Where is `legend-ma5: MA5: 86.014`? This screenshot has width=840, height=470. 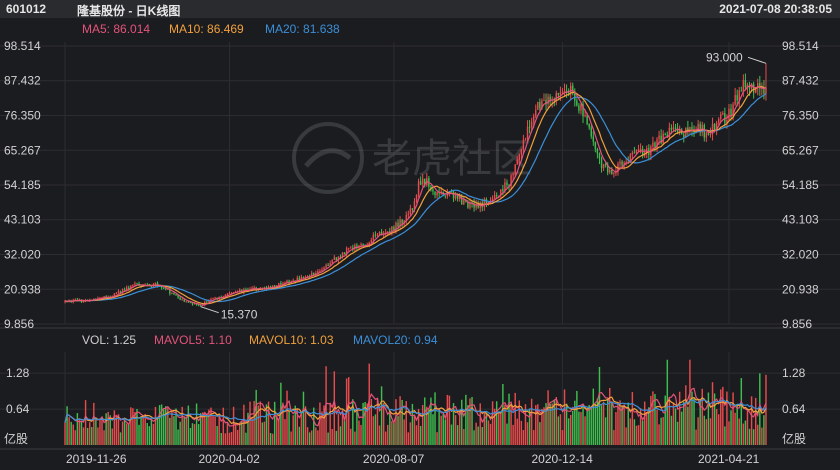
legend-ma5: MA5: 86.014 is located at coordinates (116, 29).